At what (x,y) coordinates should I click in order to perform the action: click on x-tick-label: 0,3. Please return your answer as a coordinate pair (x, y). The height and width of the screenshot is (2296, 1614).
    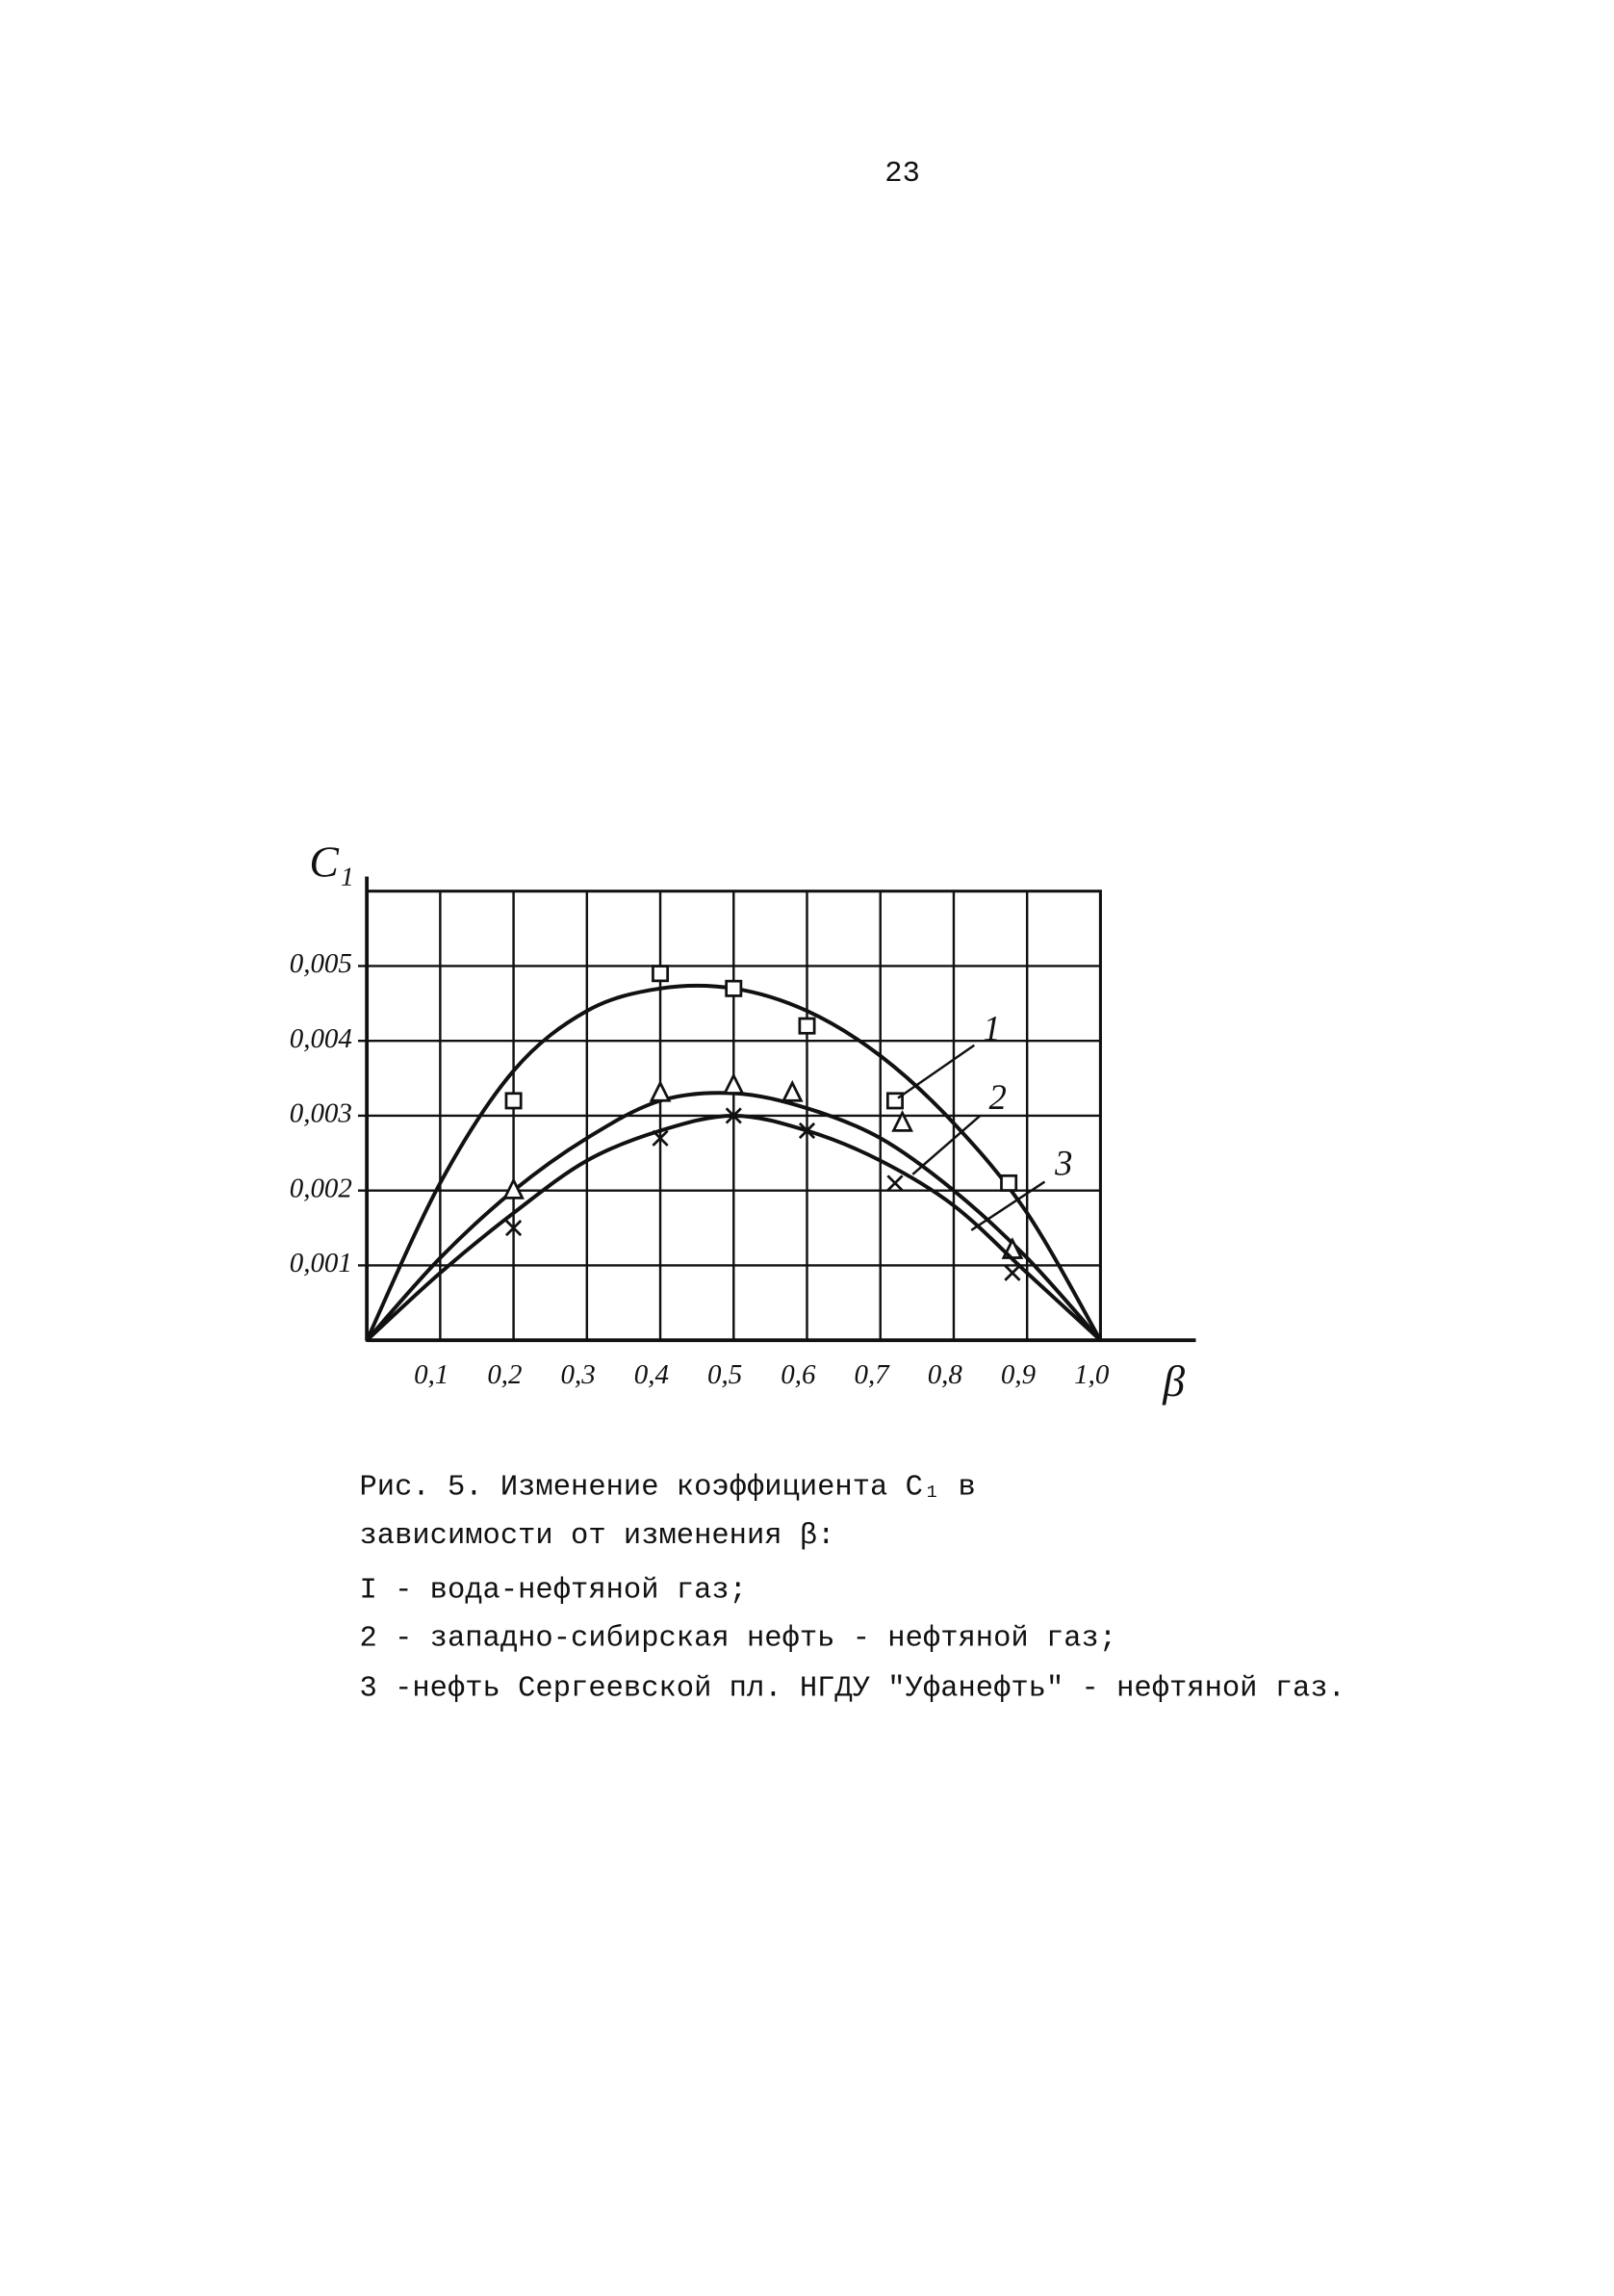
    Looking at the image, I should click on (578, 1374).